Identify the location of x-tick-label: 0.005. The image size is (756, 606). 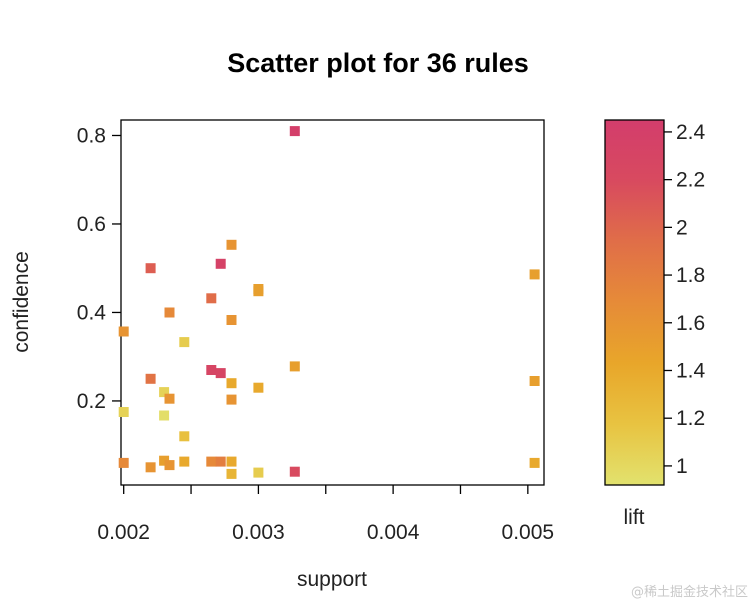
(528, 532).